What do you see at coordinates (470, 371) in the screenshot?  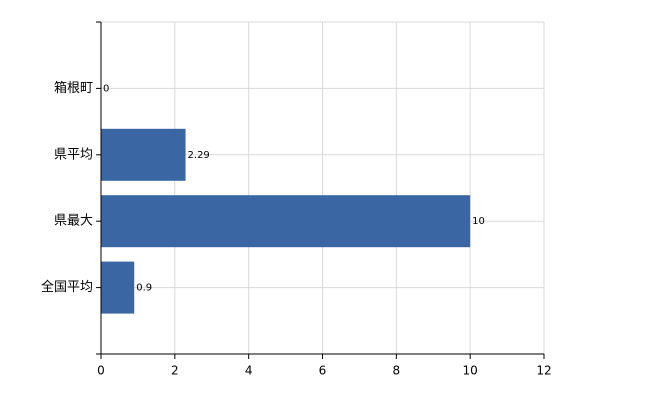 I see `x-tick-label: 10` at bounding box center [470, 371].